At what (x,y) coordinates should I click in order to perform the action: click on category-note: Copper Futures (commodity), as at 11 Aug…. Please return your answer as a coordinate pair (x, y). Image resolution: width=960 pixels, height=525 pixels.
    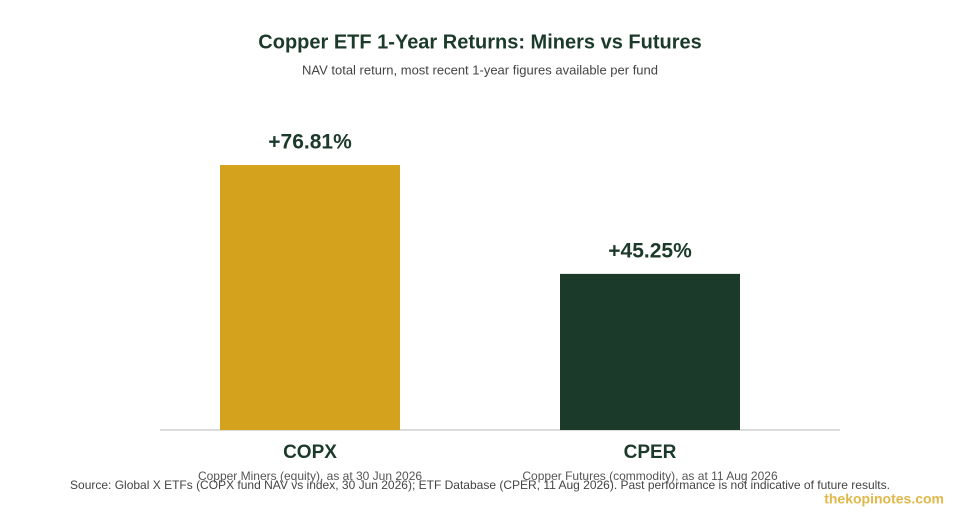
    Looking at the image, I should click on (650, 476).